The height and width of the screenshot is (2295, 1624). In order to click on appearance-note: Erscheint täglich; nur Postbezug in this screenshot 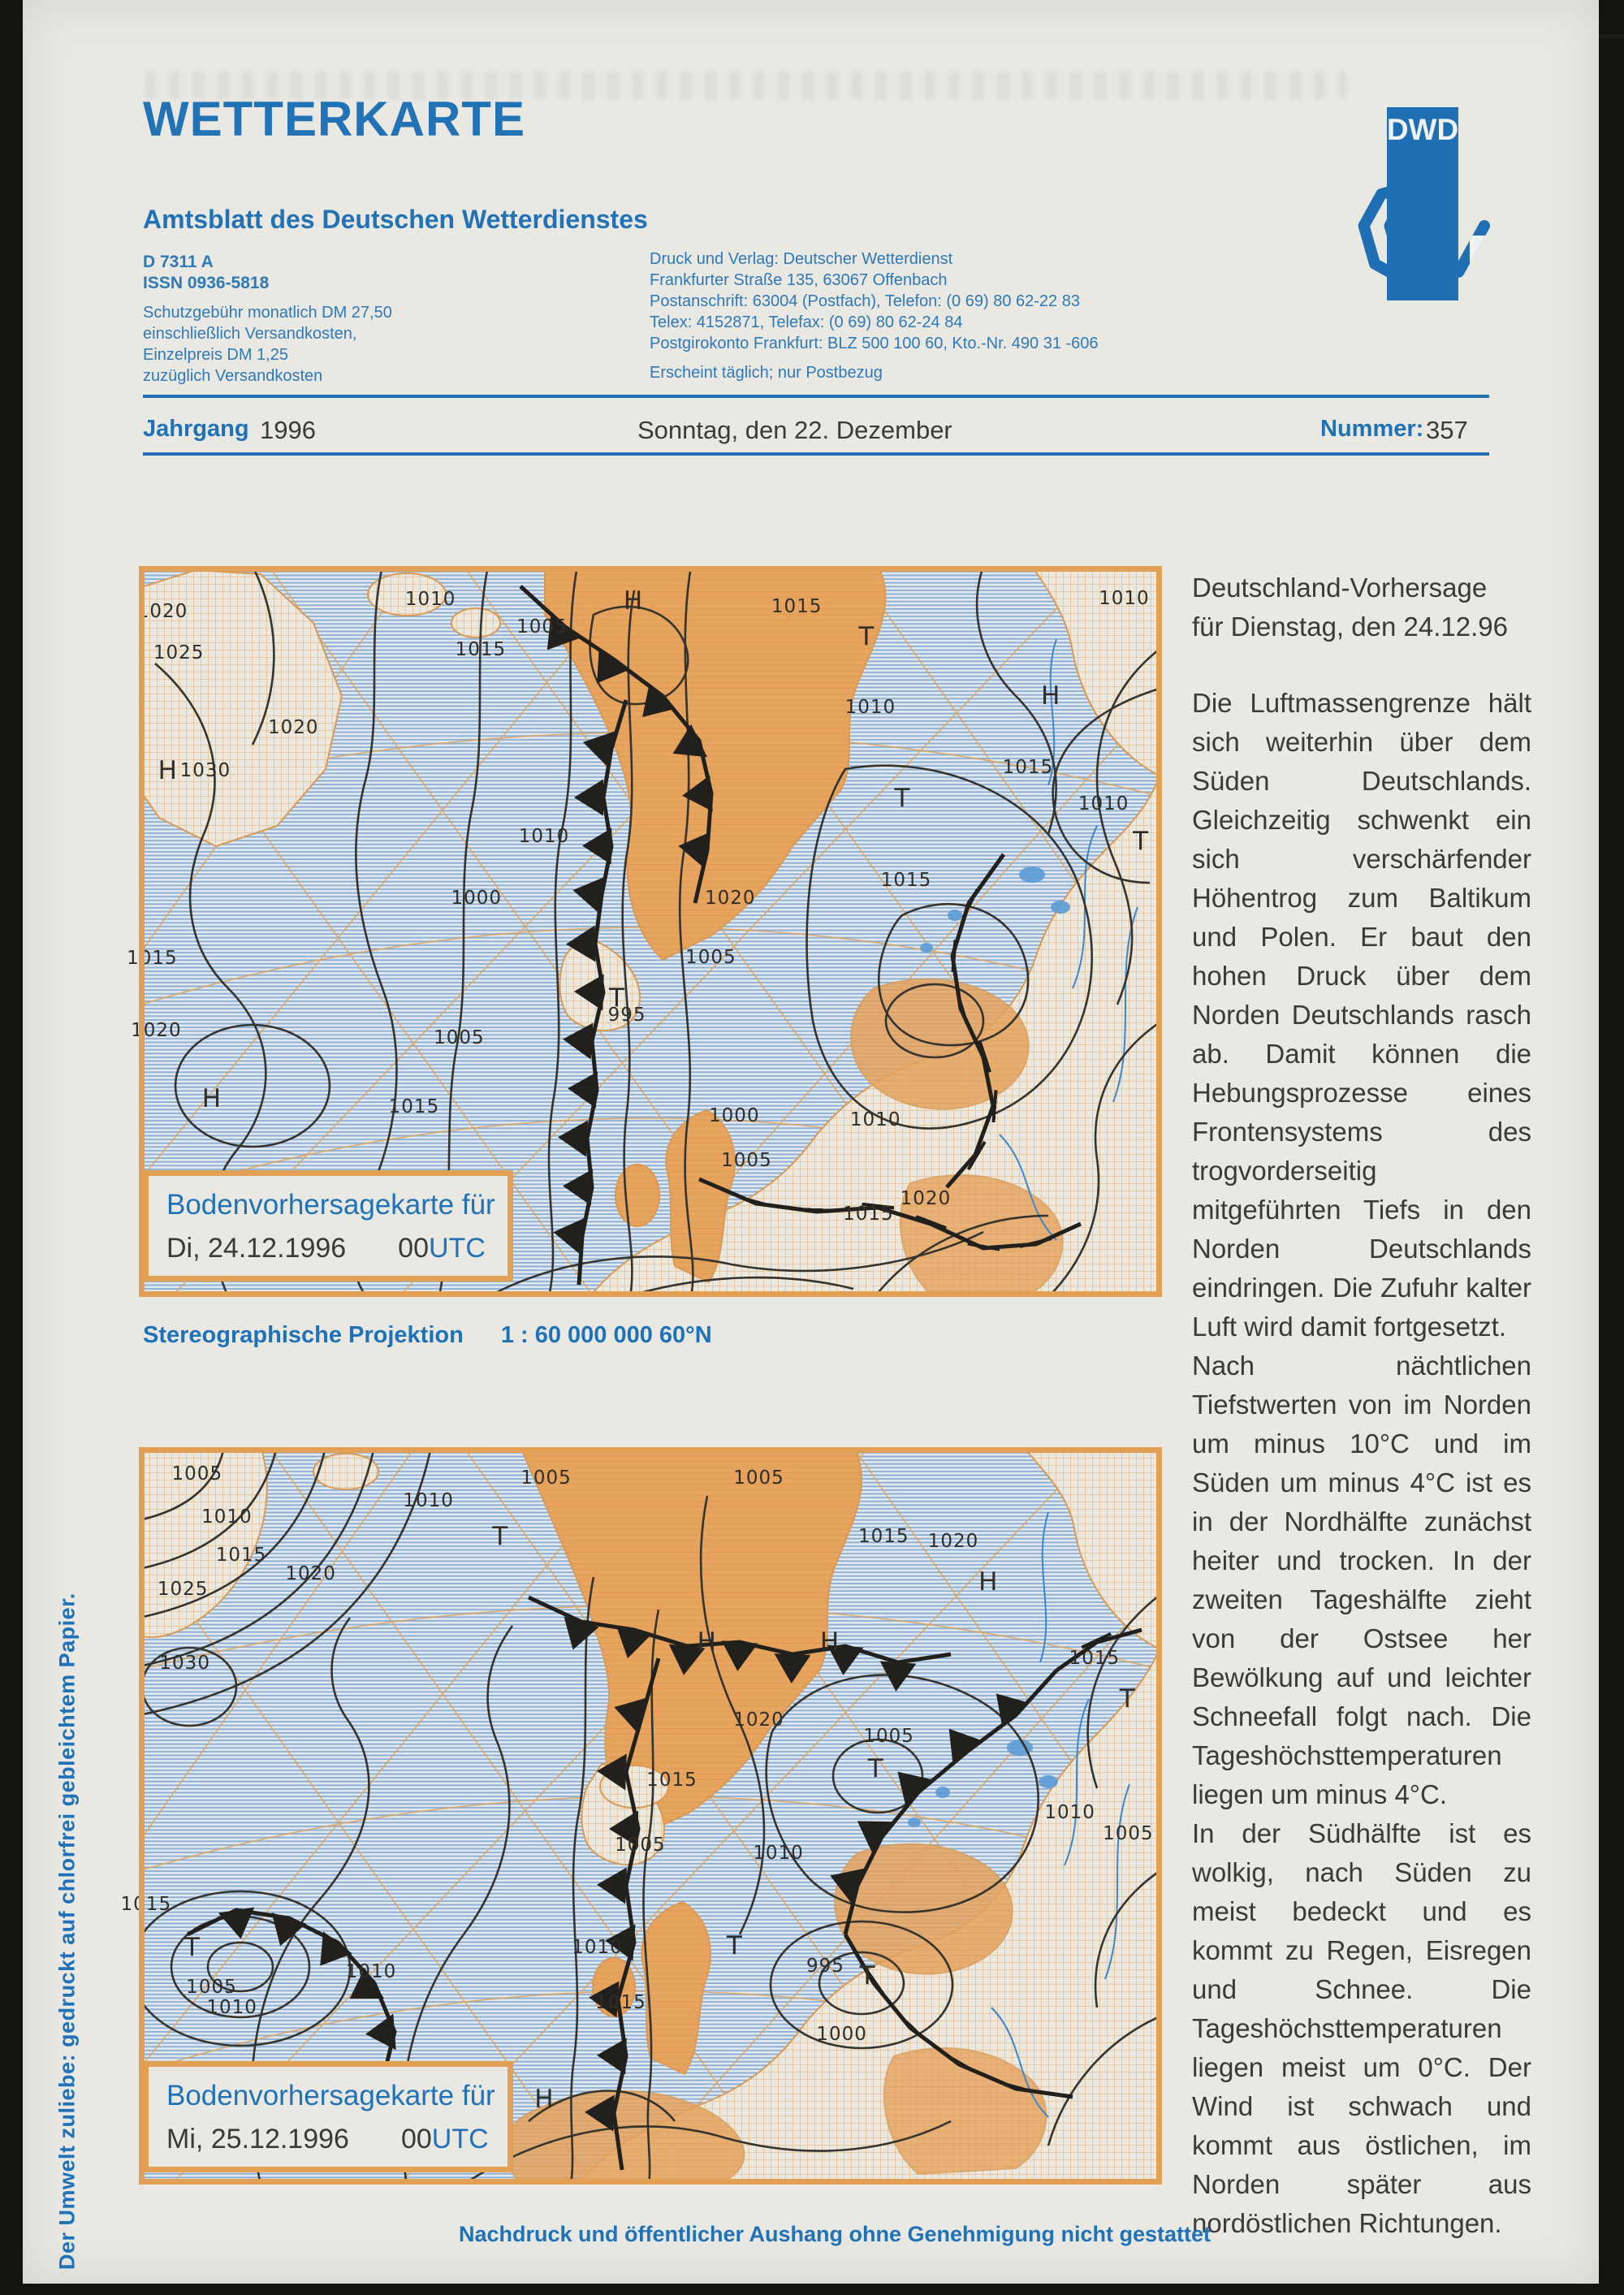, I will do `click(766, 373)`.